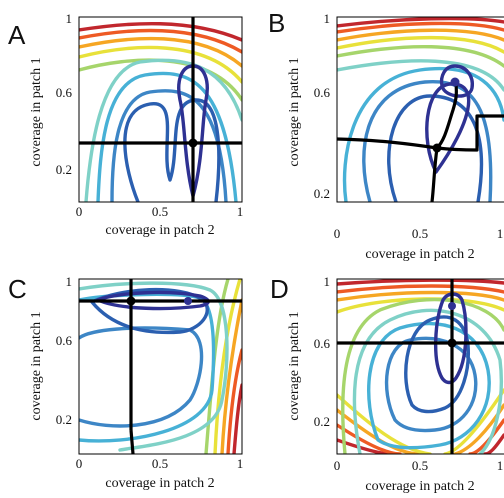 The image size is (504, 498). I want to click on ylabel-d: coverage in patch 1, so click(294, 365).